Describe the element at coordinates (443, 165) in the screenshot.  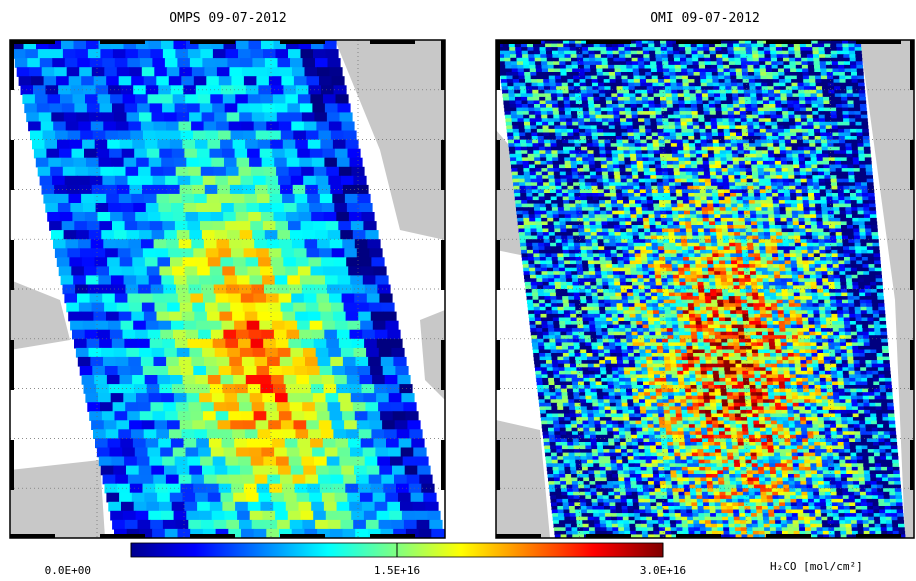
I see `border-check` at that location.